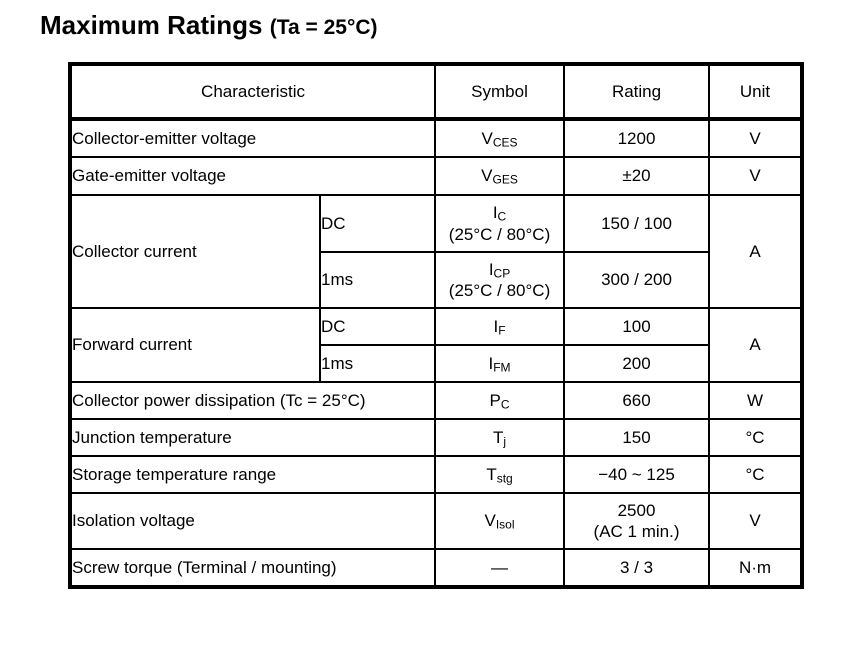 The image size is (852, 647). I want to click on page-title: Maximum Ratings (Ta = 25°C), so click(209, 25).